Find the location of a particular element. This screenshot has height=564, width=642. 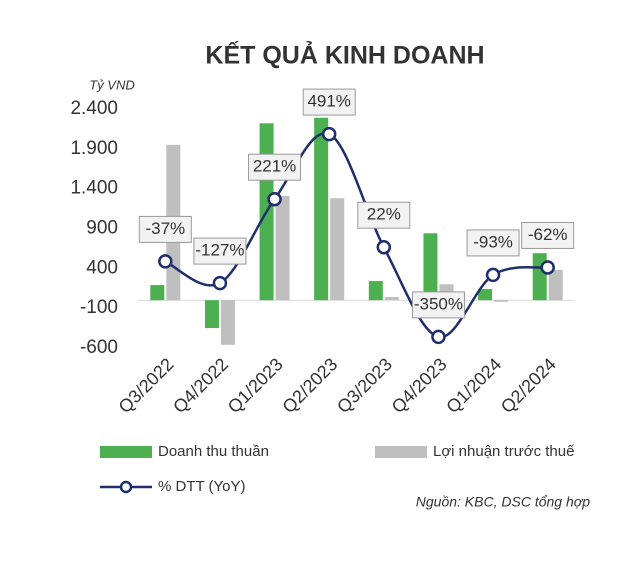

x-tick-label: Q4/2023 is located at coordinates (419, 385).